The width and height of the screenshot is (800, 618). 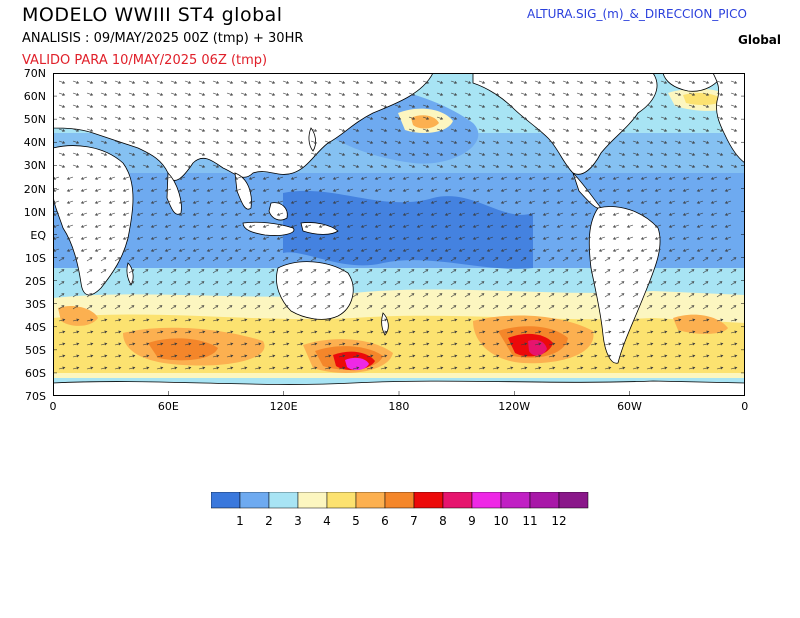 What do you see at coordinates (544, 500) in the screenshot?
I see `legend-swatch` at bounding box center [544, 500].